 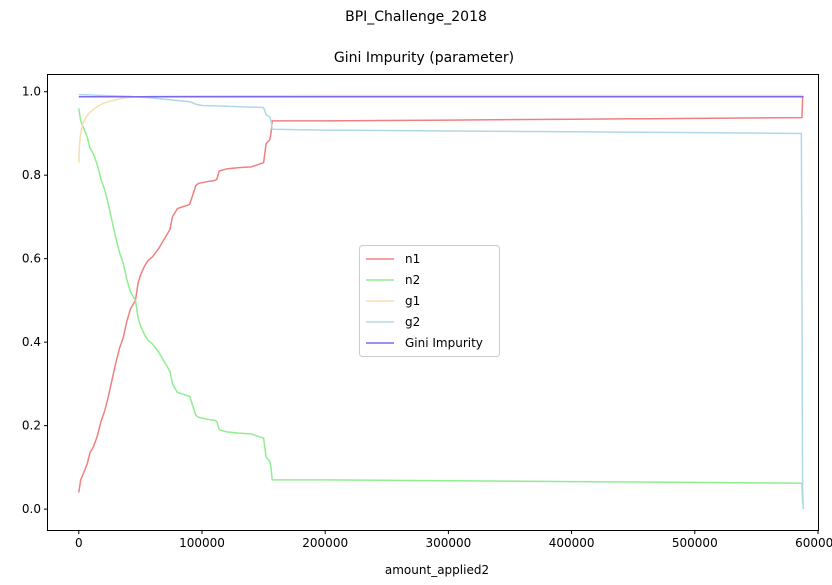 What do you see at coordinates (572, 543) in the screenshot?
I see `x-tick-label: 400000` at bounding box center [572, 543].